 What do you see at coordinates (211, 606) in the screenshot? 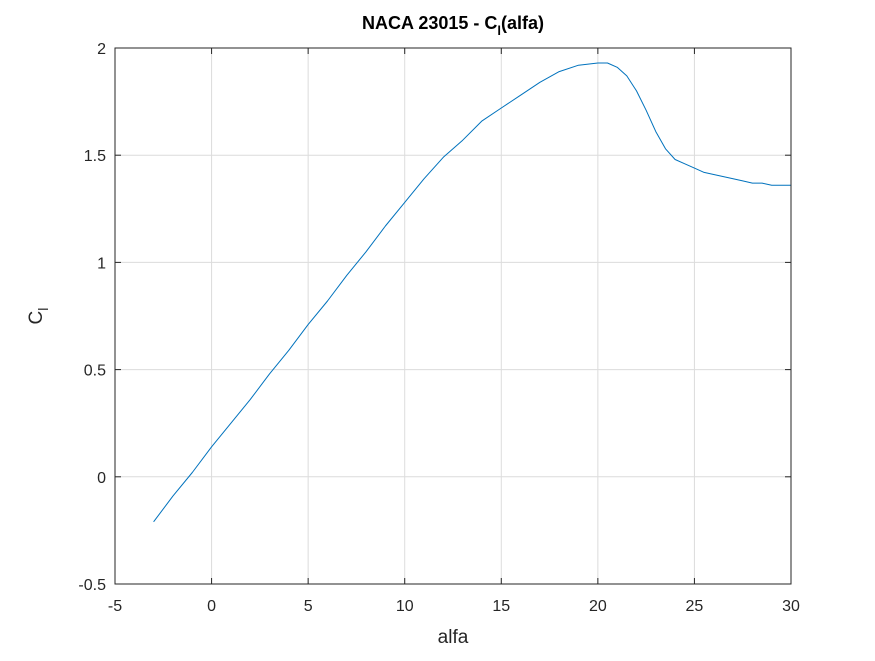
I see `x-tick-label: 0` at bounding box center [211, 606].